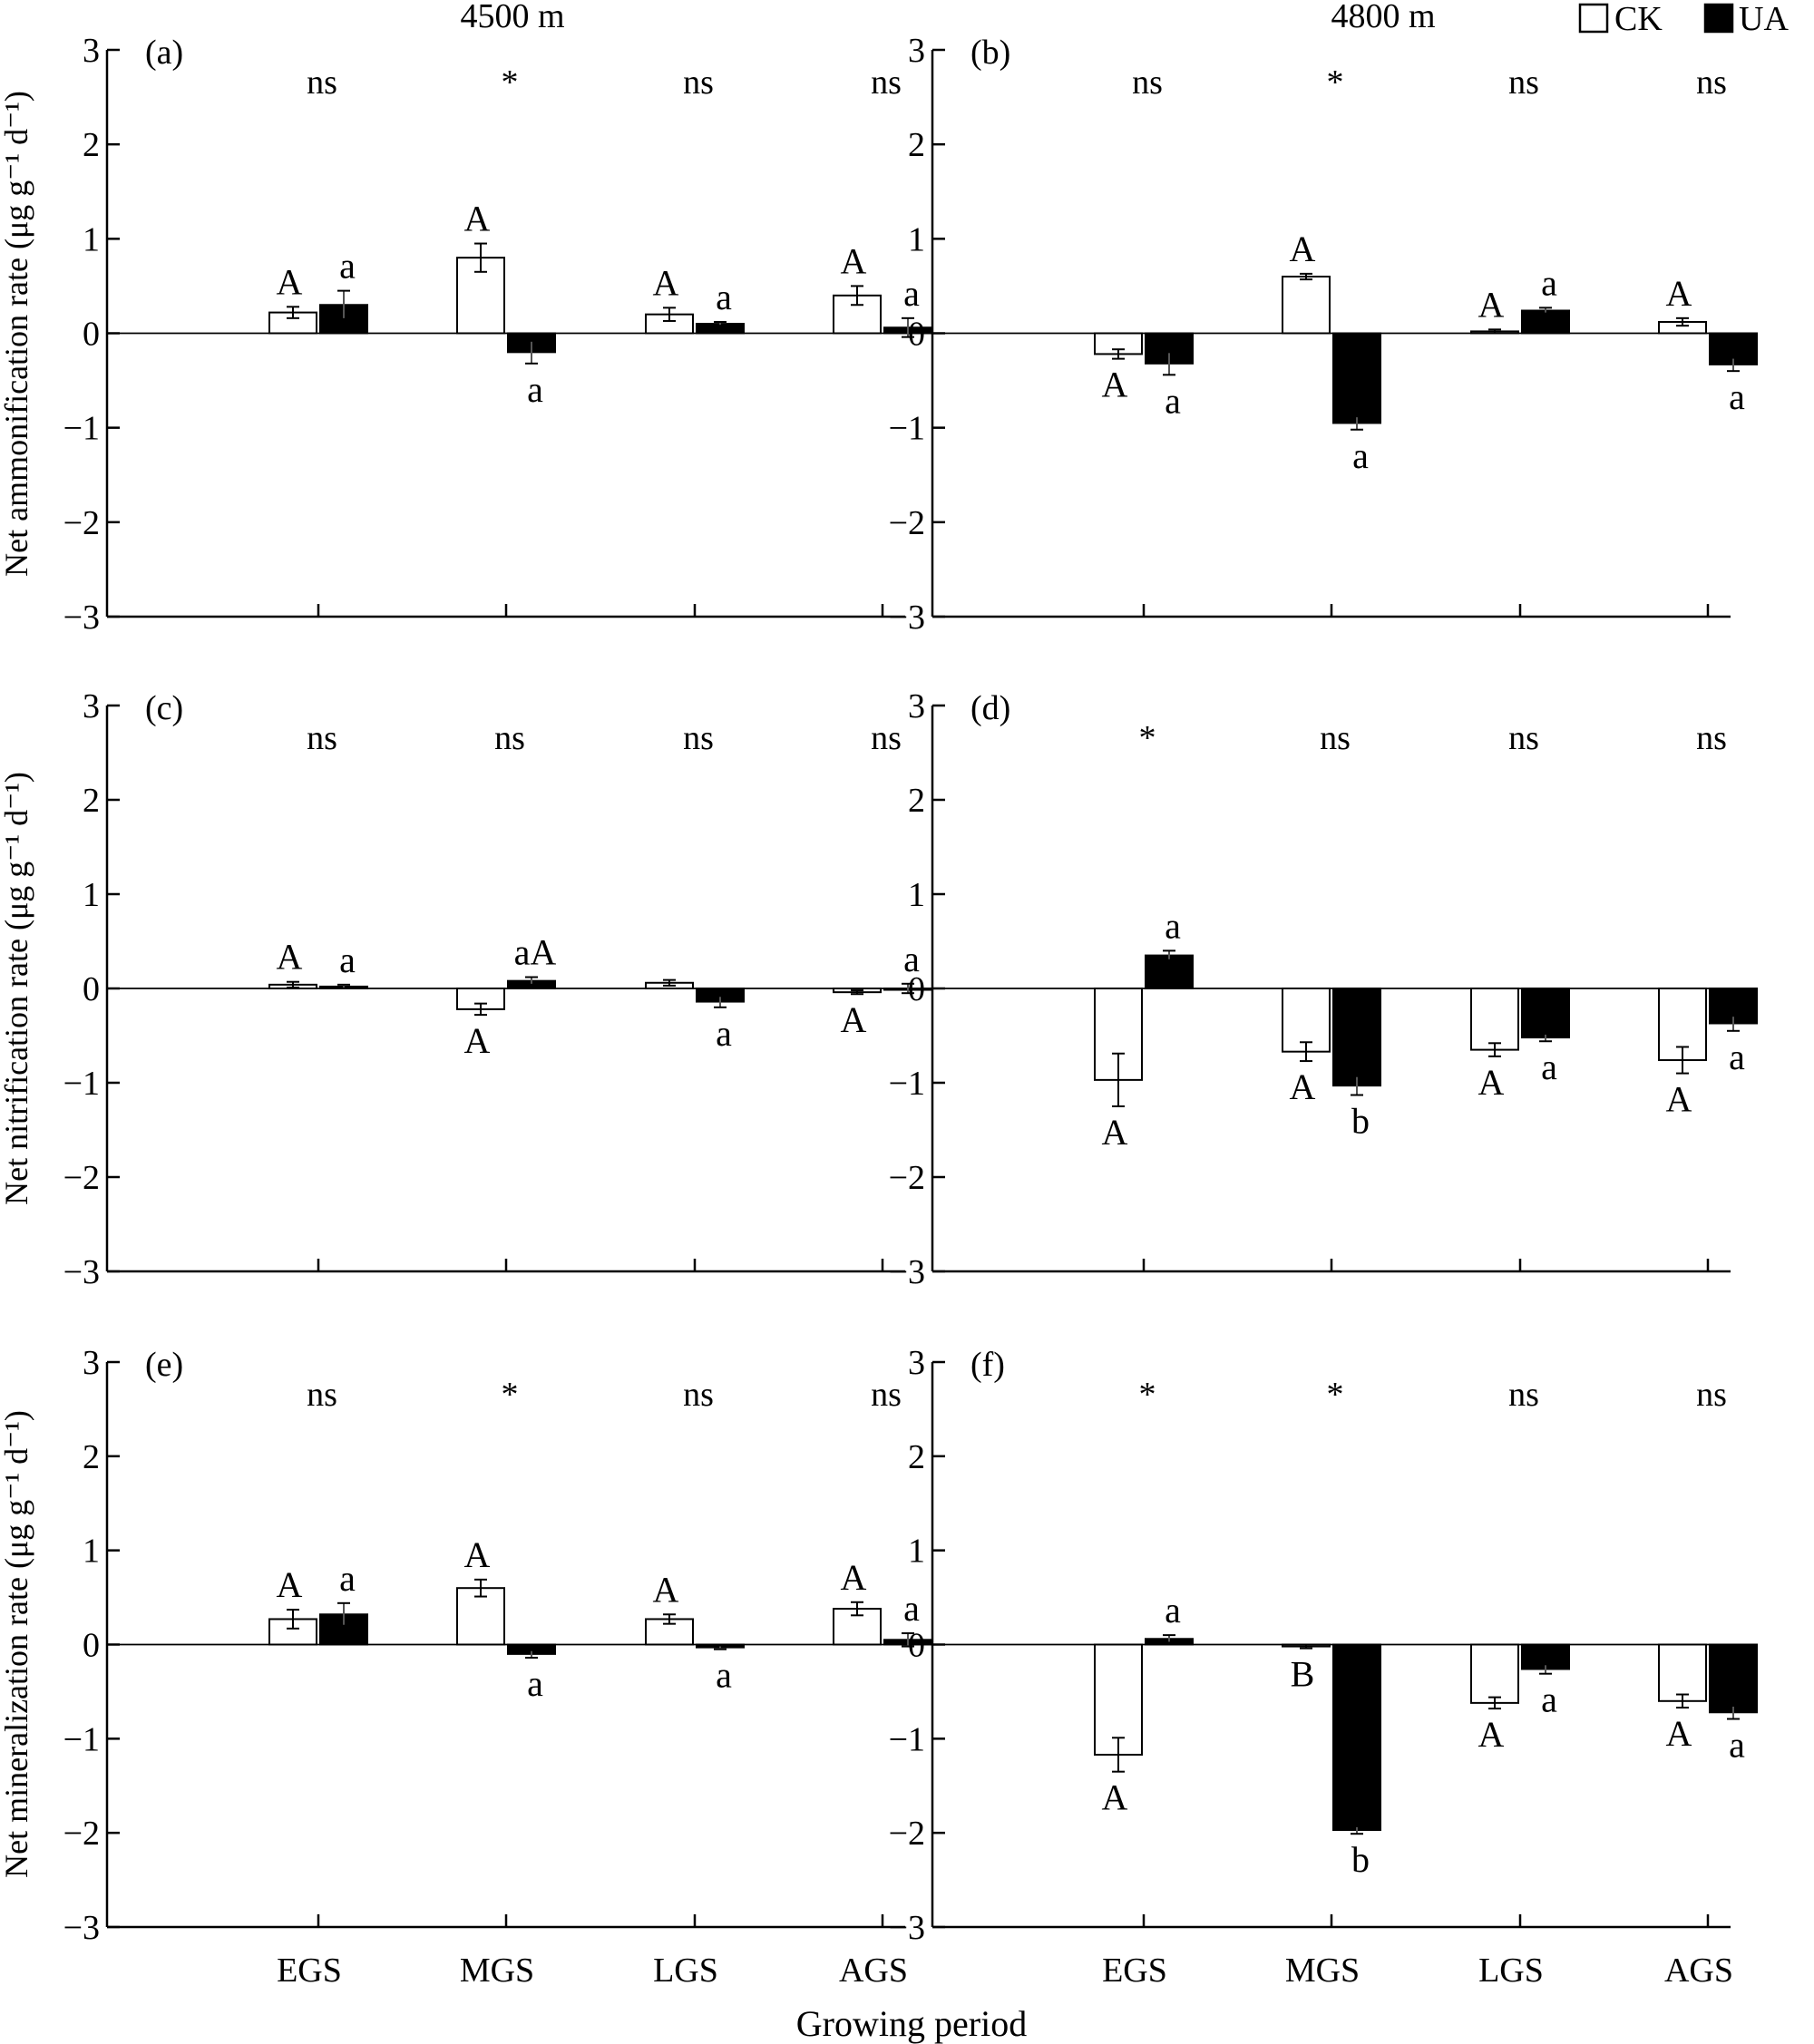 The image size is (1814, 2044). What do you see at coordinates (512, 17) in the screenshot?
I see `column-title-4500: 4500 m` at bounding box center [512, 17].